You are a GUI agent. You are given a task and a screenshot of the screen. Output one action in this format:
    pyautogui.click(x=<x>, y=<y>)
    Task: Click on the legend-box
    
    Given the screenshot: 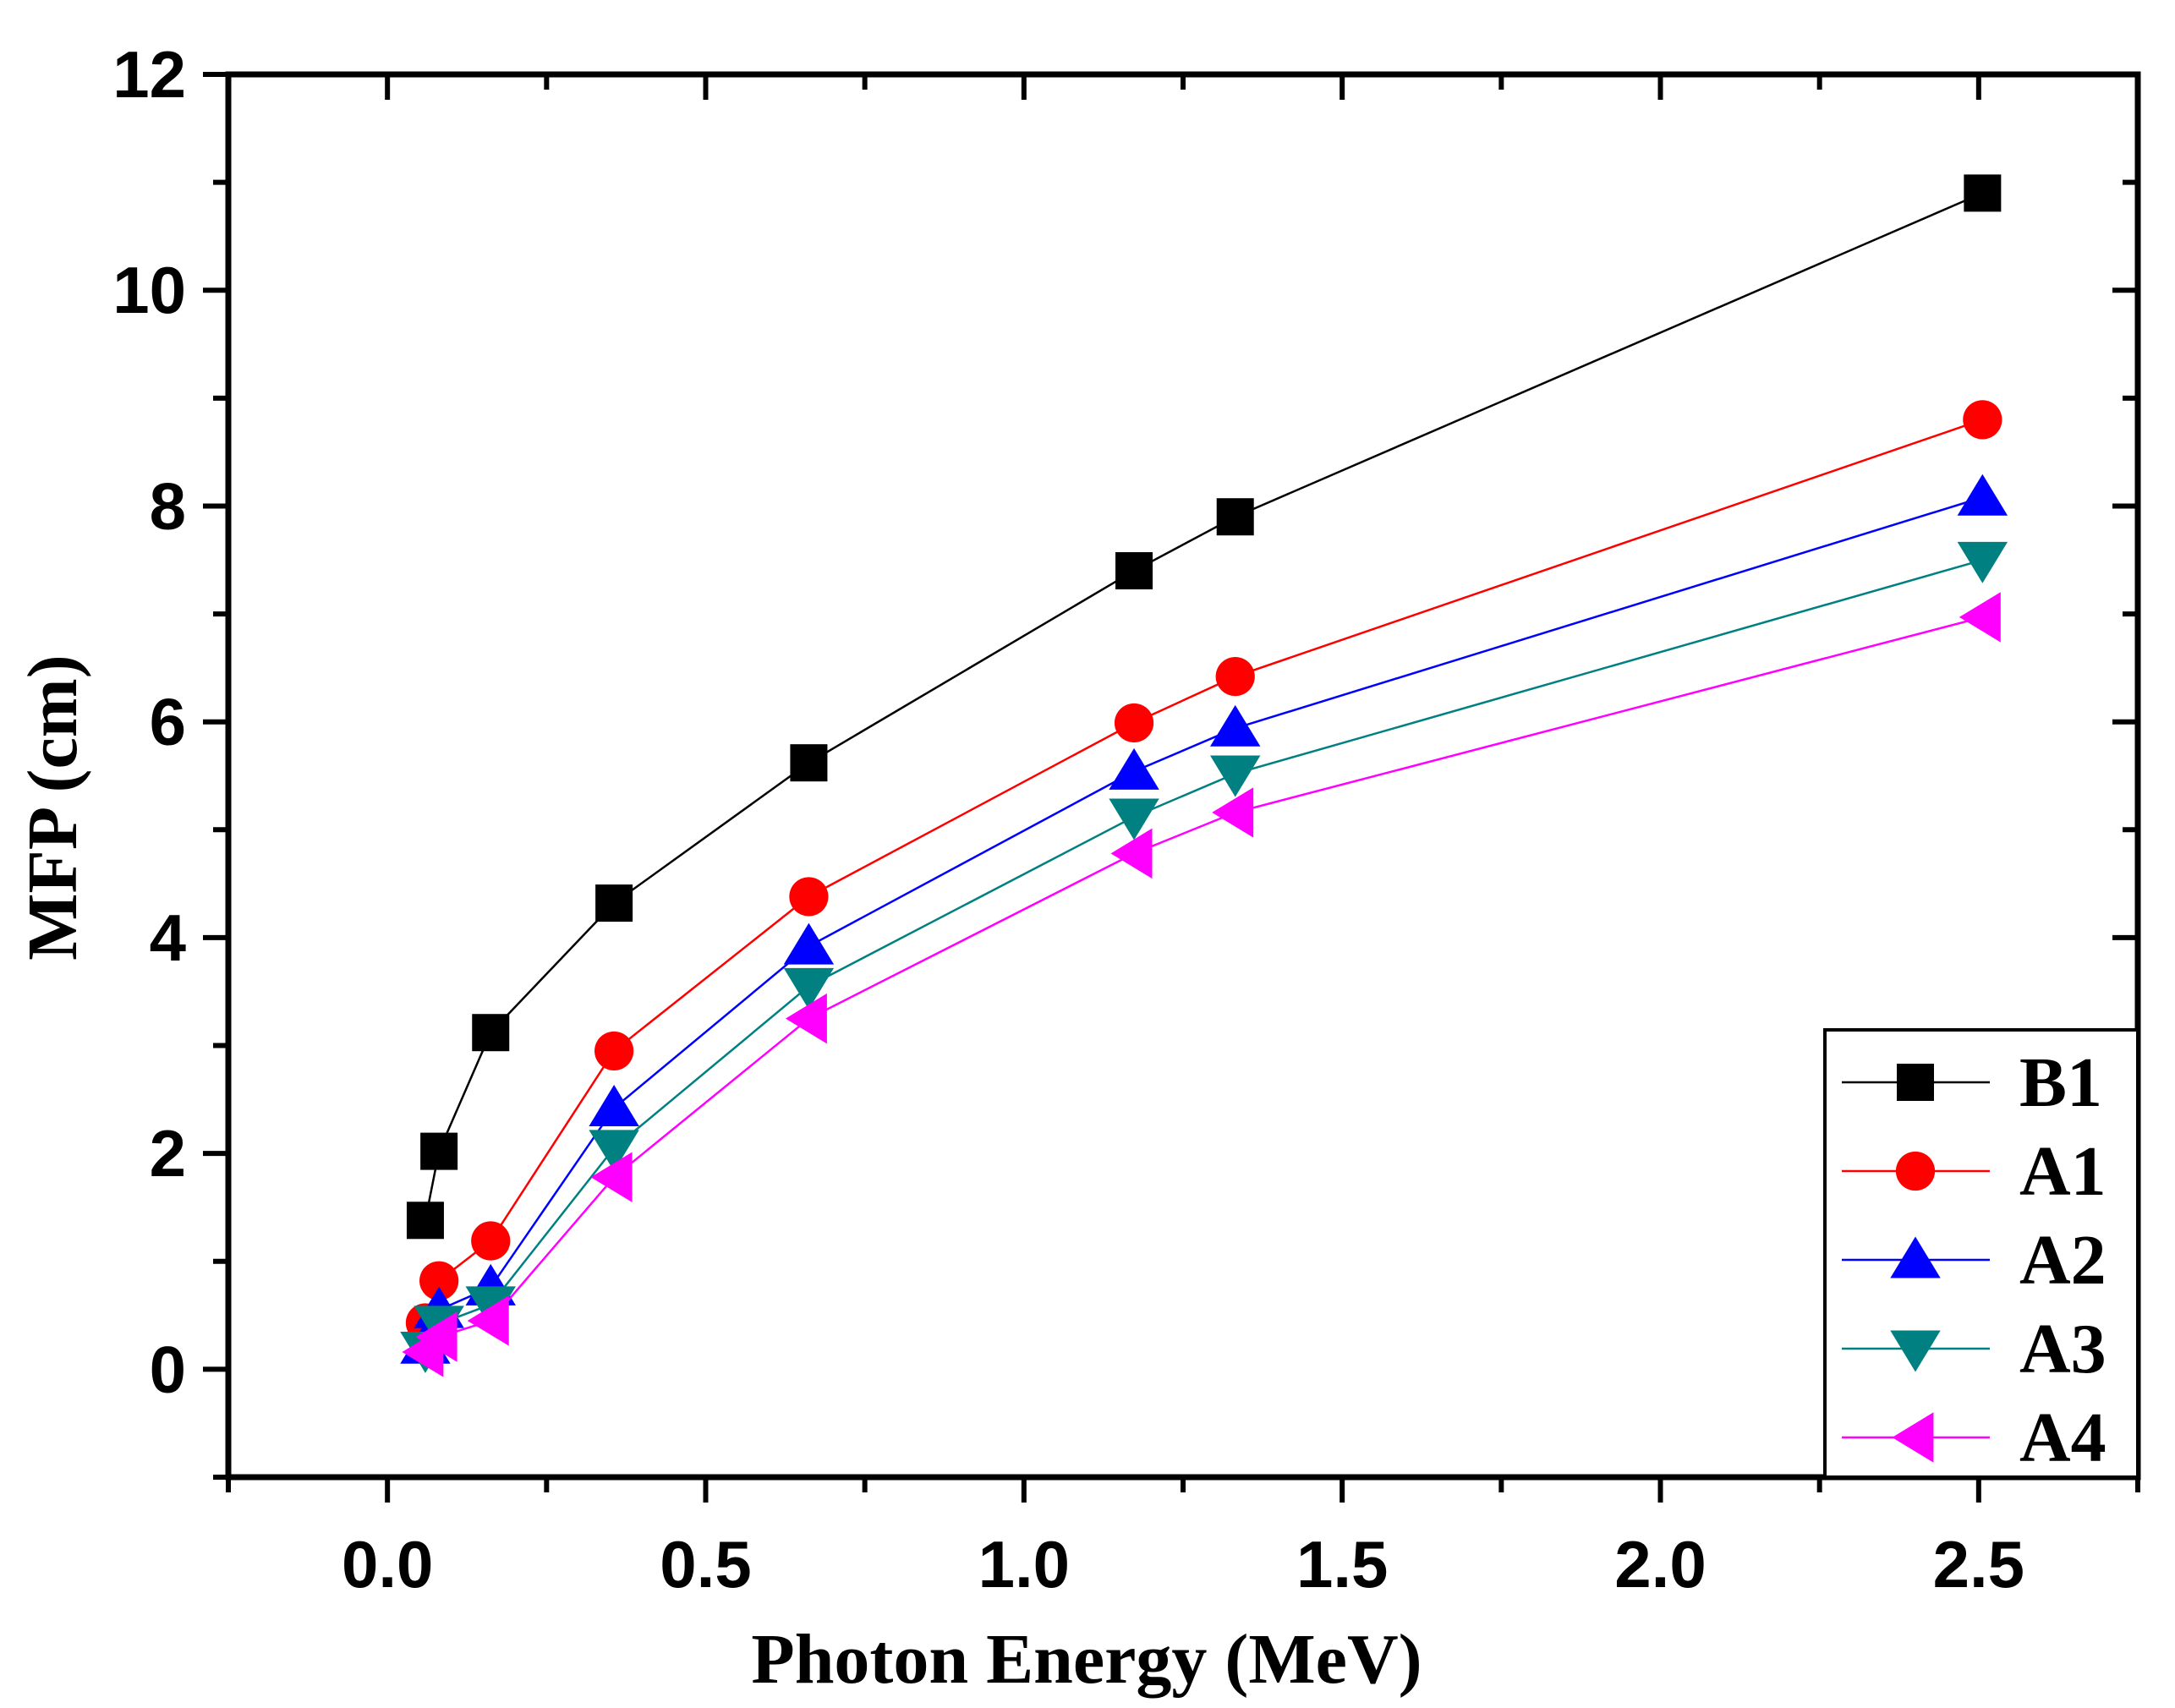 What is the action you would take?
    pyautogui.click(x=1981, y=1253)
    